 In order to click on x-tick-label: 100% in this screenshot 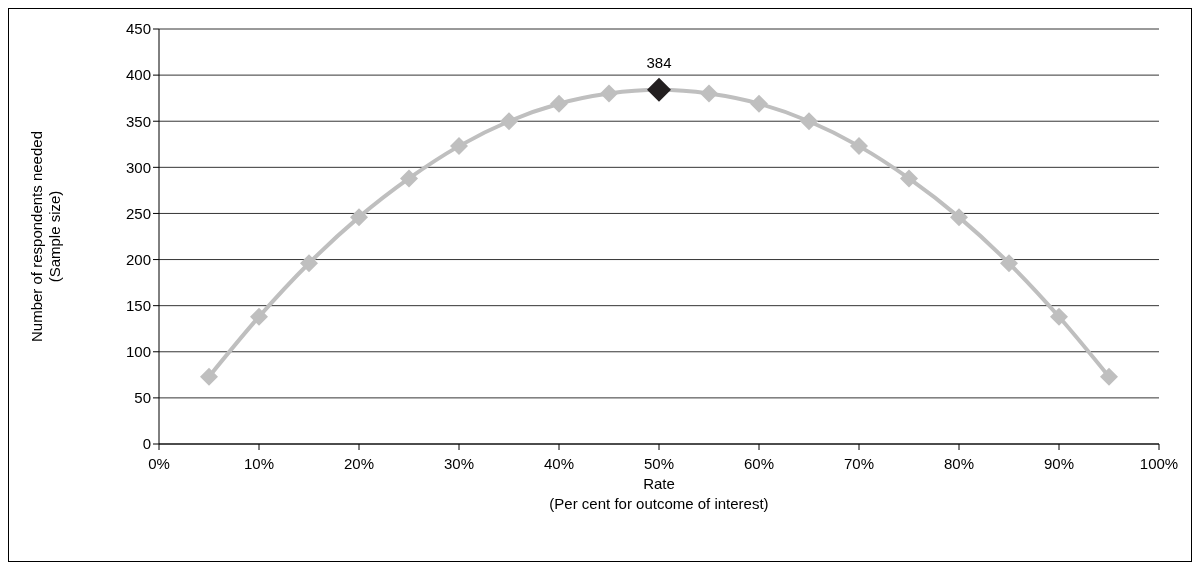, I will do `click(1159, 463)`.